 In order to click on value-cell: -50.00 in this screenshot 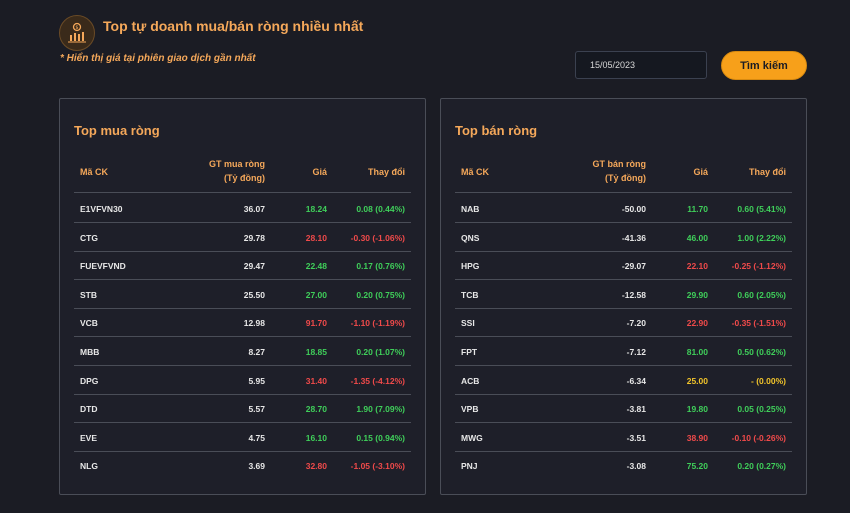, I will do `click(633, 209)`.